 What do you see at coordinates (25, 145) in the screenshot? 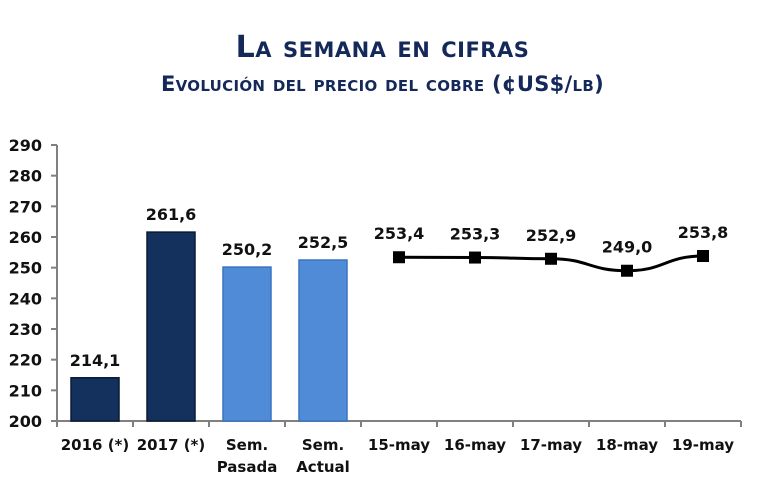
I see `y-tick-label: 290` at bounding box center [25, 145].